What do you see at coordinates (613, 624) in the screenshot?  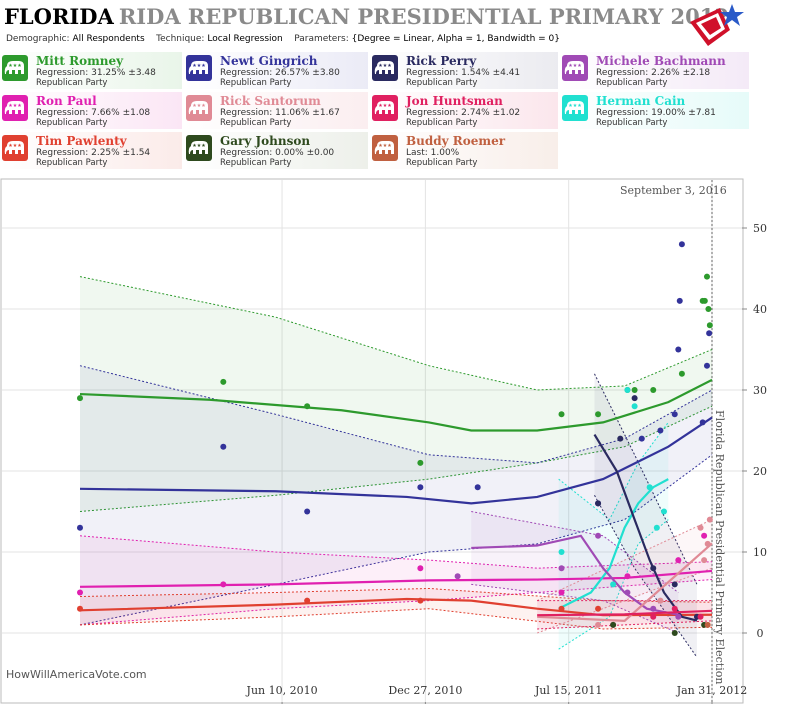 I see `poll-point-johnson` at bounding box center [613, 624].